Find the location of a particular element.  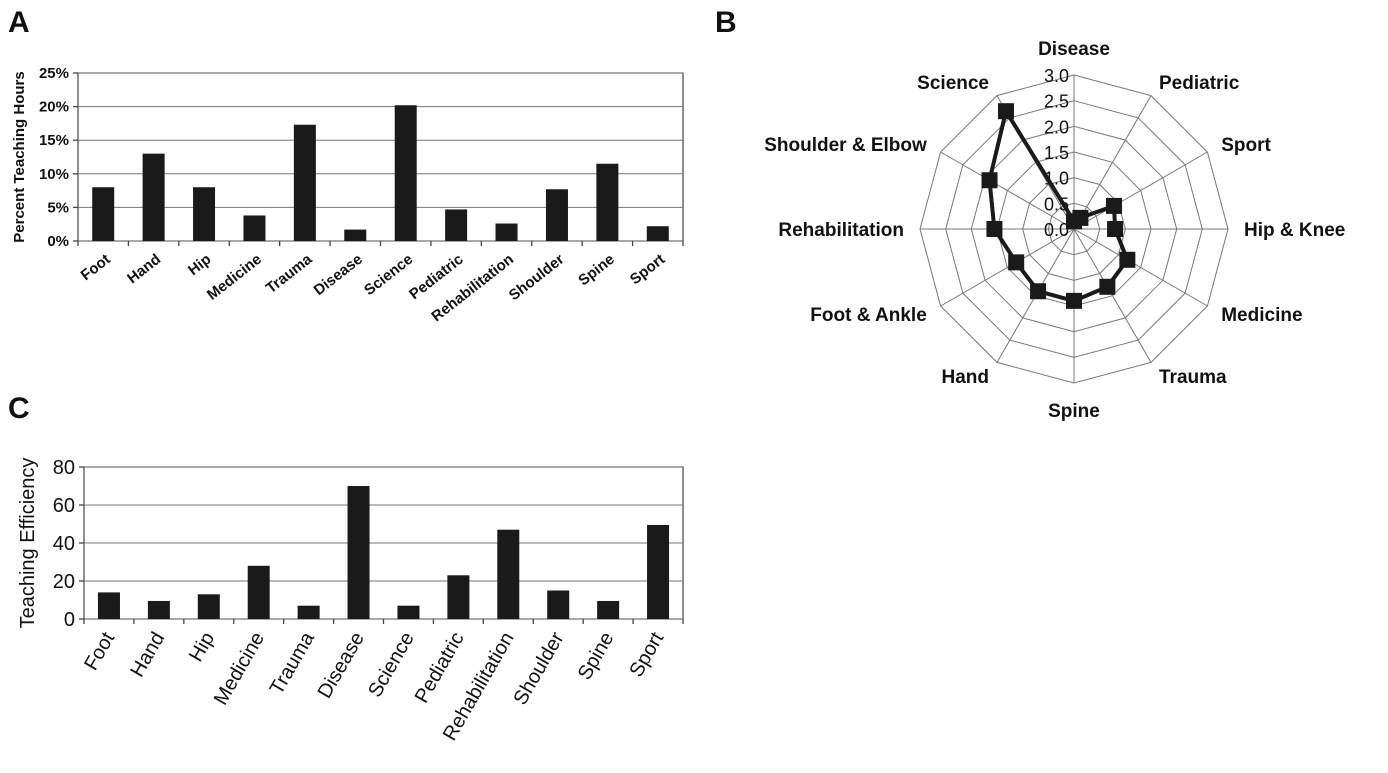

radar-marker-rehabilitation is located at coordinates (994, 229).